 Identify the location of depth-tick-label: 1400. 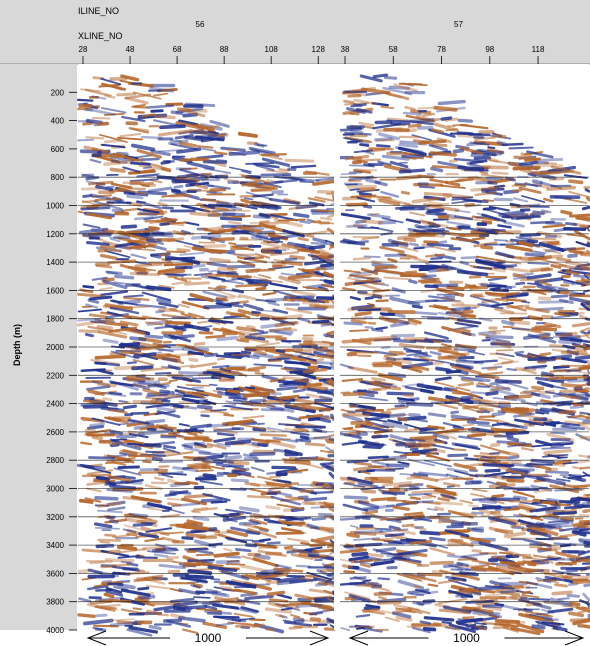
(55, 262).